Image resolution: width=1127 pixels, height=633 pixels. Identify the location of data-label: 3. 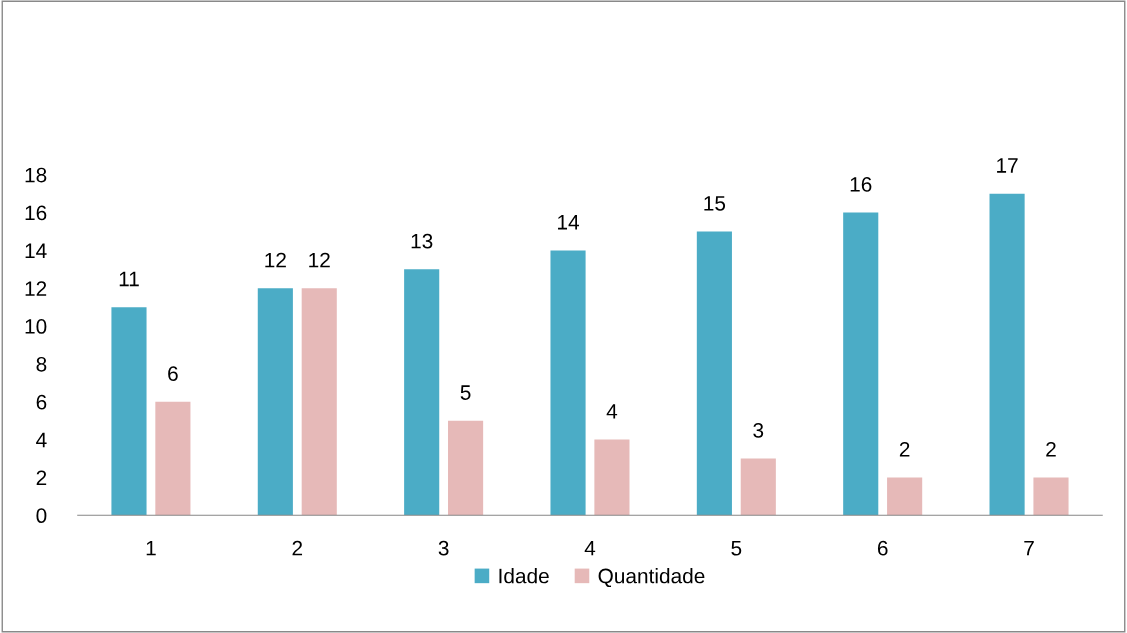
(758, 430).